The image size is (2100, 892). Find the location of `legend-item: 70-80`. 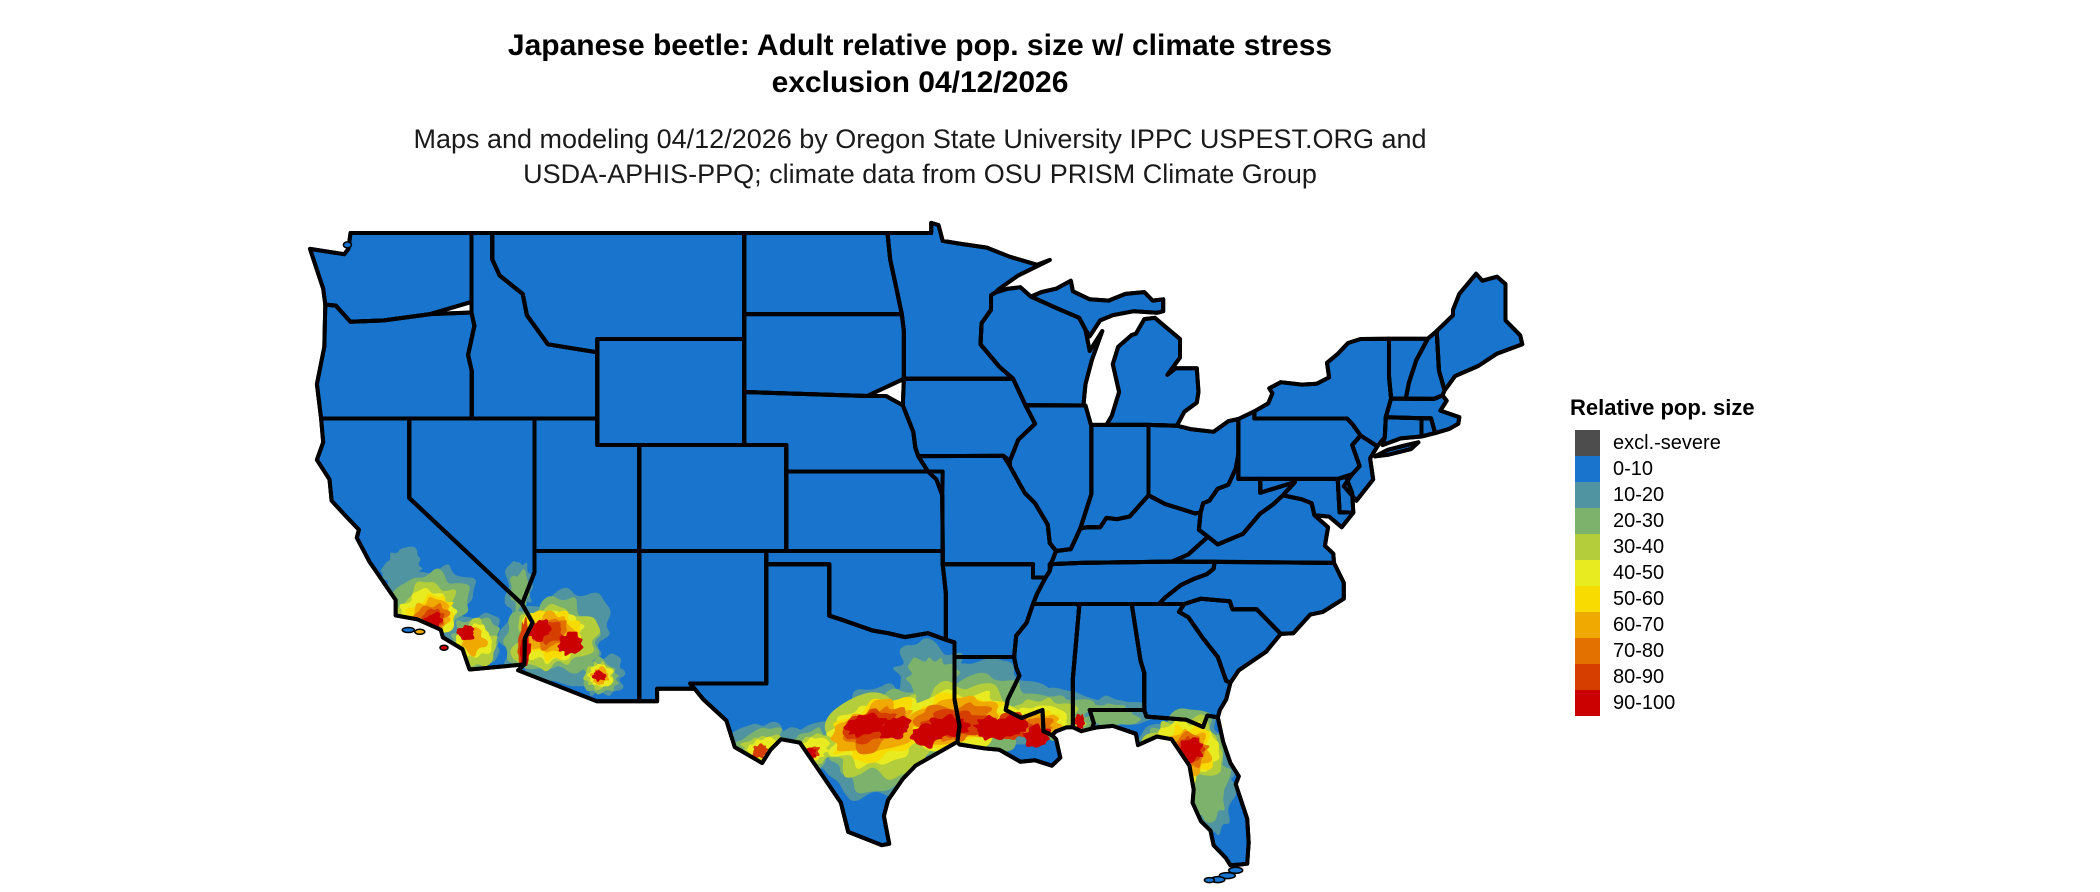

legend-item: 70-80 is located at coordinates (1730, 651).